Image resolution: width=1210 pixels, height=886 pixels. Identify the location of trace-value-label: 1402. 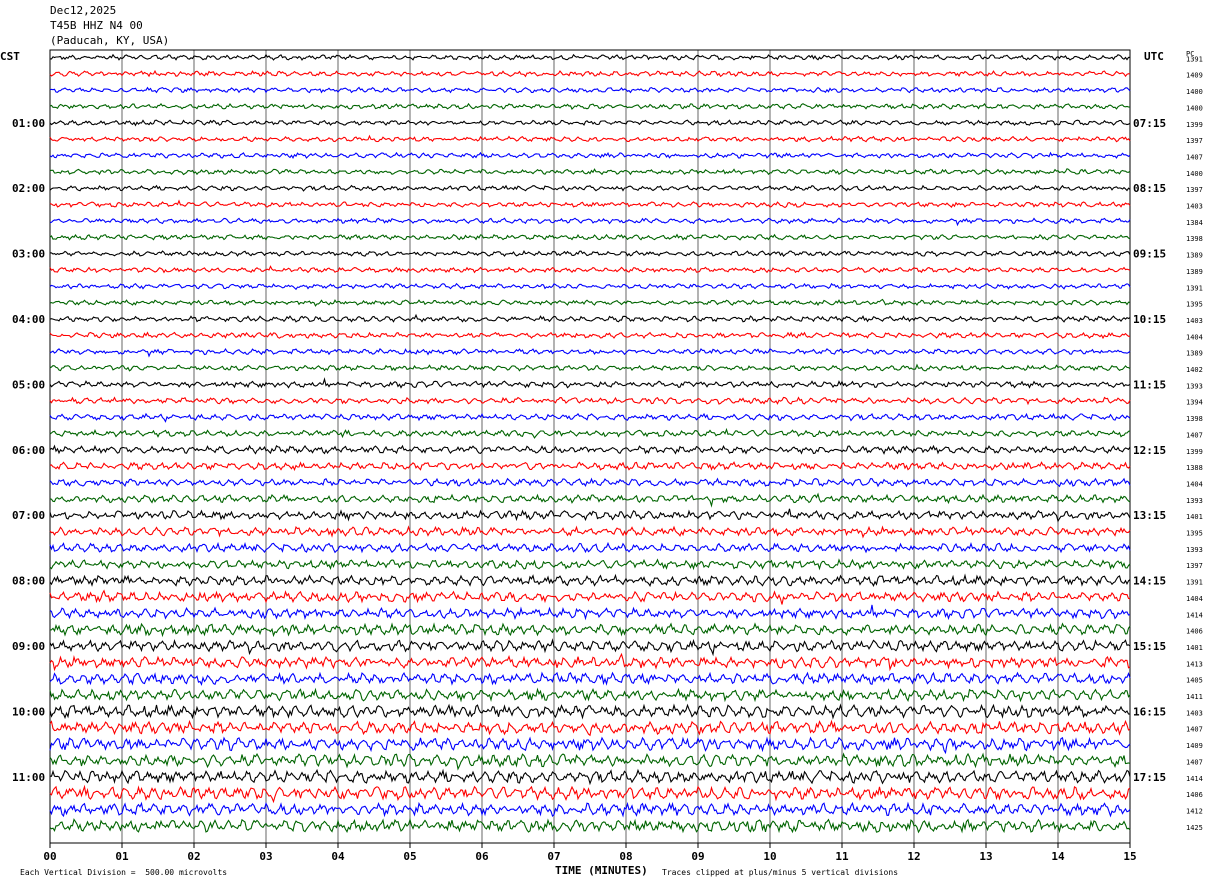
(1194, 370).